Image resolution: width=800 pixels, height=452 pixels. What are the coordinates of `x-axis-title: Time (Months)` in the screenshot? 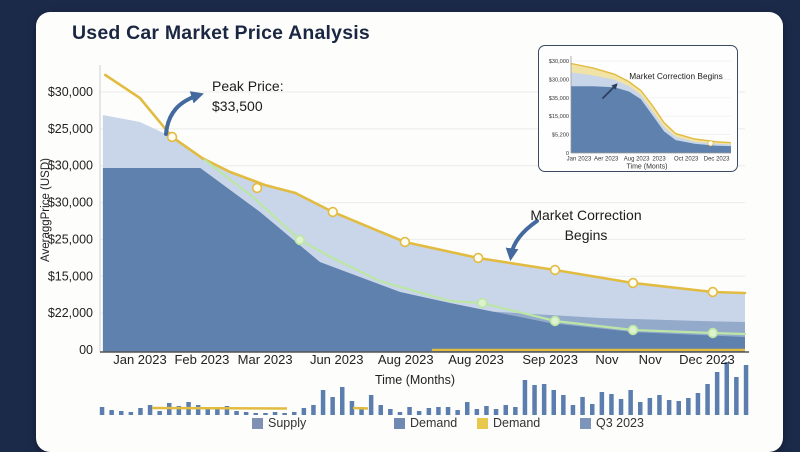 It's located at (415, 380).